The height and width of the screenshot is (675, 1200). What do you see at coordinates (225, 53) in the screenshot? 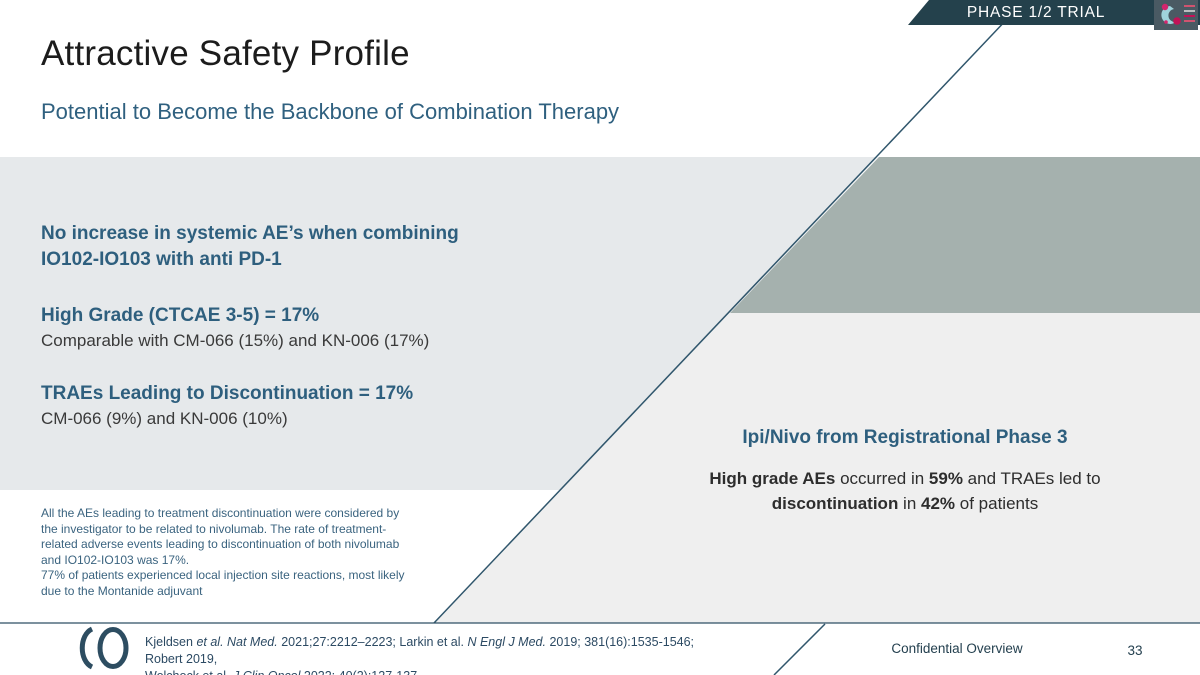
I see `page-title: Attractive Safety Profile` at bounding box center [225, 53].